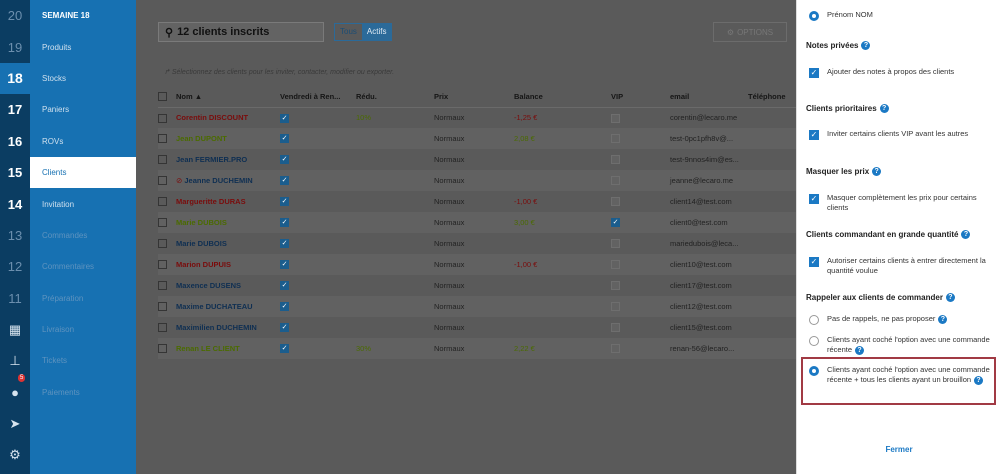 This screenshot has height=474, width=1000. What do you see at coordinates (216, 327) in the screenshot?
I see `client-name: Maximilien DUCHEMIN` at bounding box center [216, 327].